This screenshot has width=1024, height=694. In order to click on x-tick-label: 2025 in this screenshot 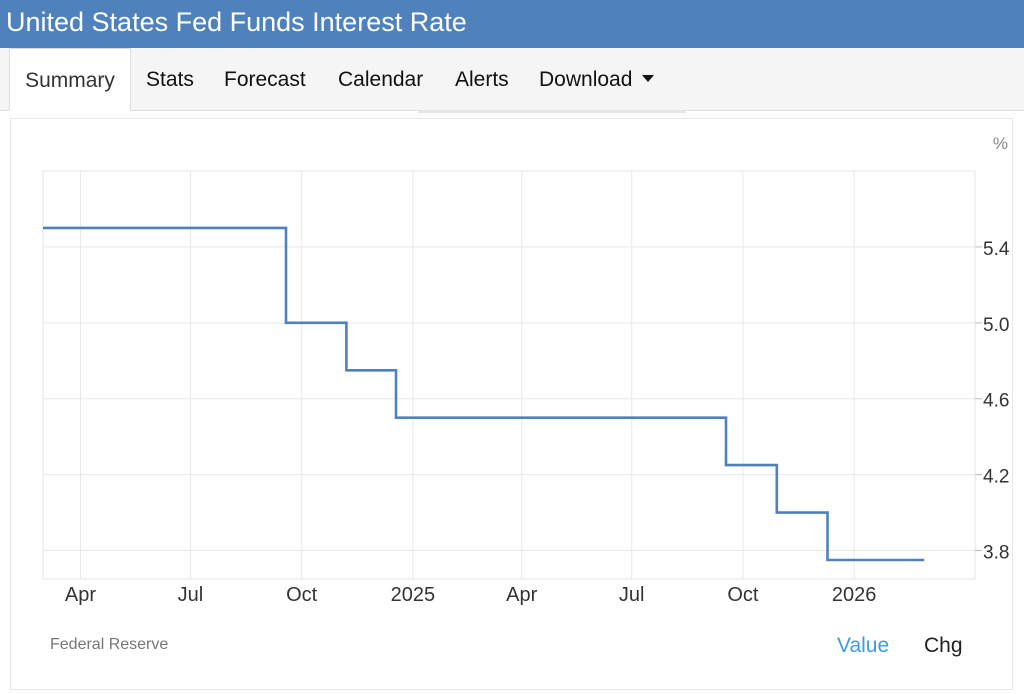, I will do `click(413, 595)`.